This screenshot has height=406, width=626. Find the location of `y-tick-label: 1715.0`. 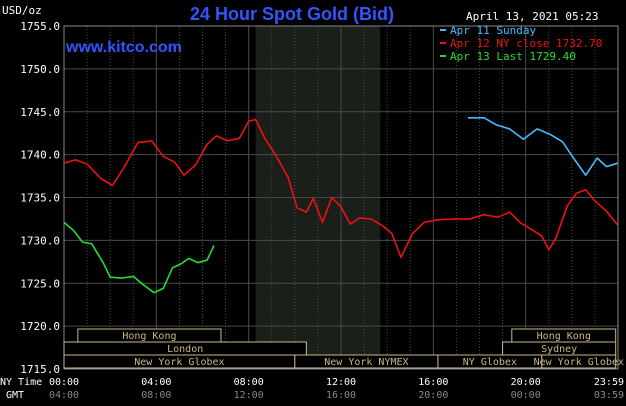

y-tick-label: 1715.0 is located at coordinates (40, 369).